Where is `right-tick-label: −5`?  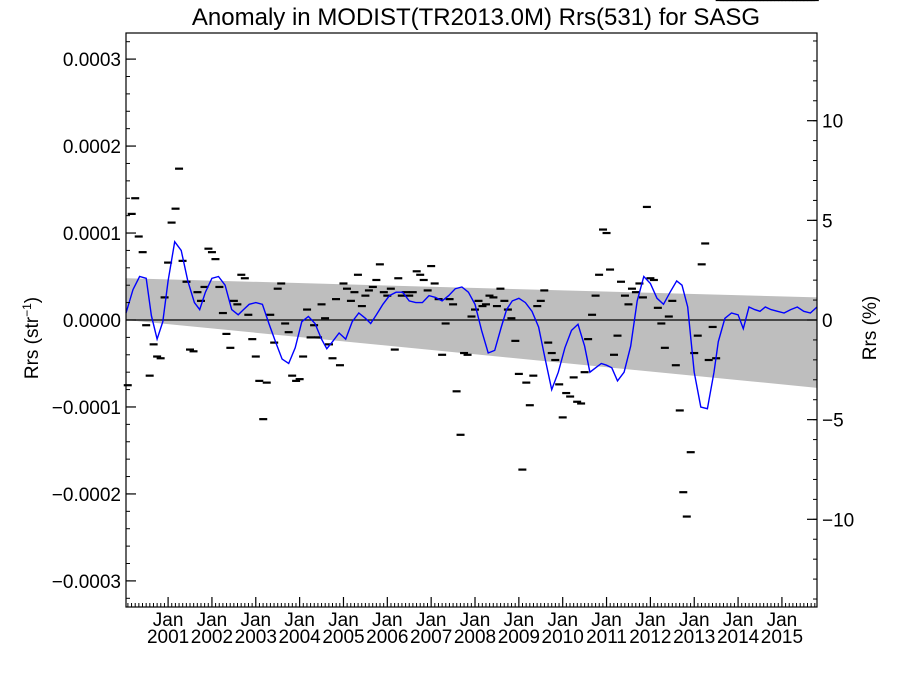
right-tick-label: −5 is located at coordinates (833, 421).